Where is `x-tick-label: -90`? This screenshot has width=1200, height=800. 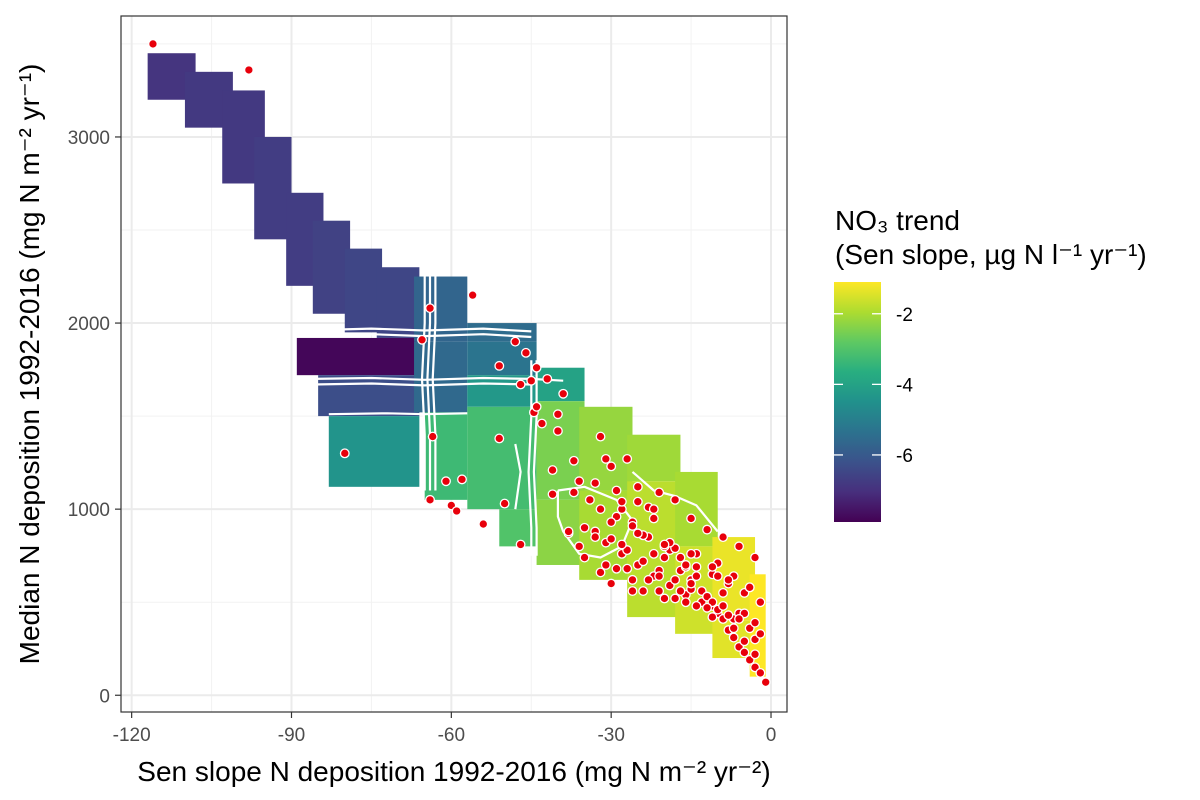 x-tick-label: -90 is located at coordinates (291, 735).